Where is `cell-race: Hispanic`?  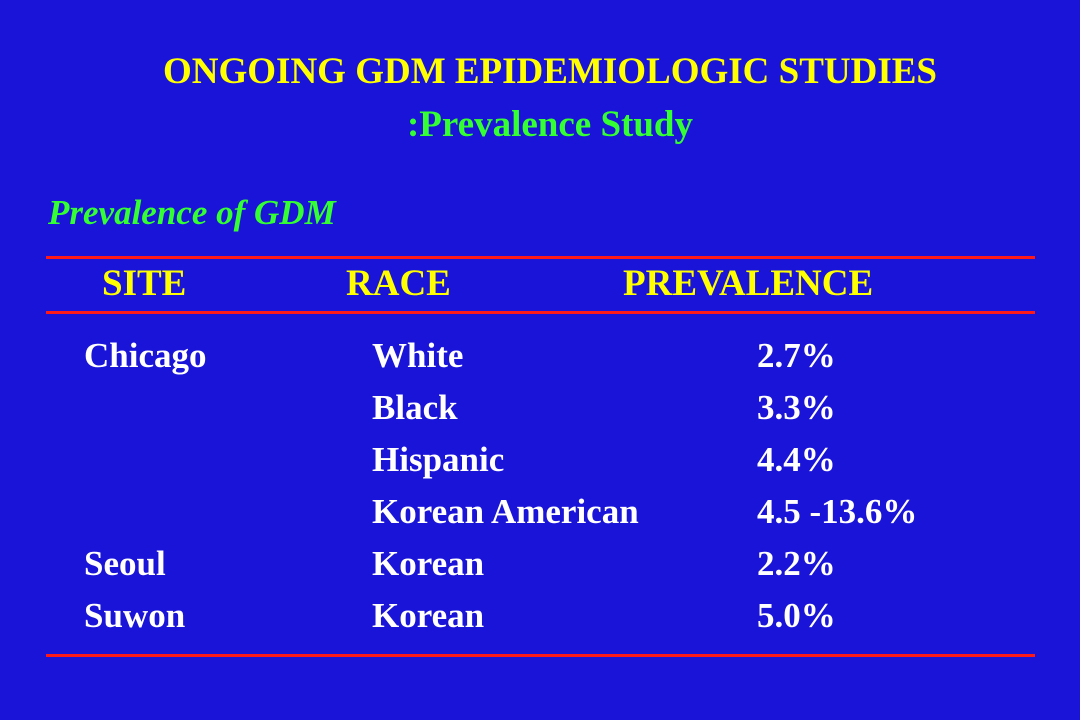 cell-race: Hispanic is located at coordinates (438, 459).